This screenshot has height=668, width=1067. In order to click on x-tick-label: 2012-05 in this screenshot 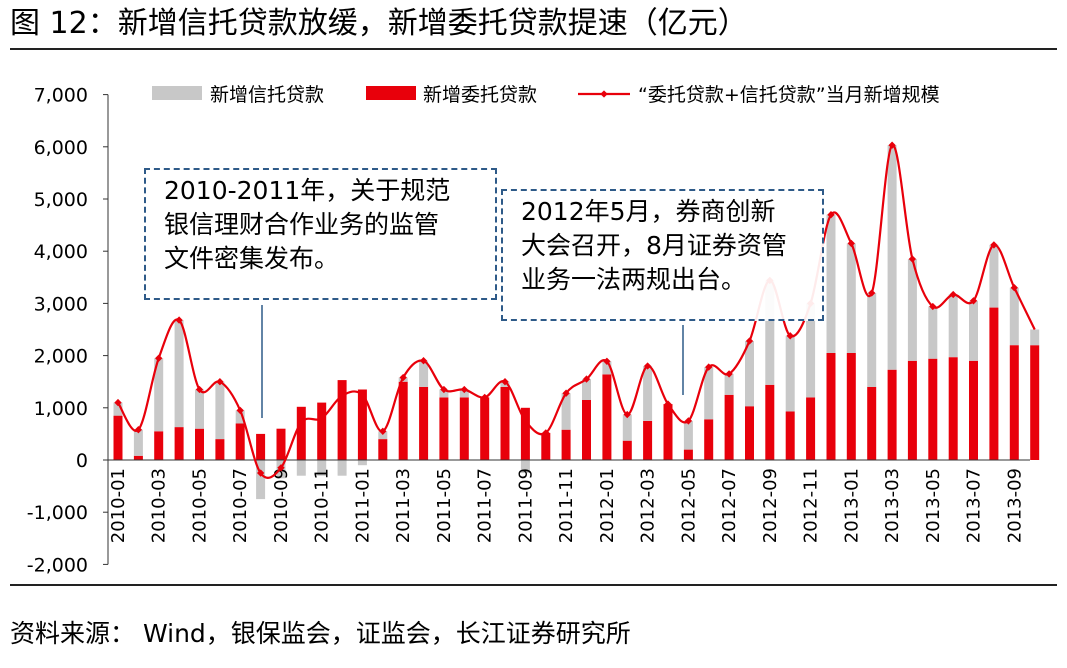, I will do `click(688, 505)`.